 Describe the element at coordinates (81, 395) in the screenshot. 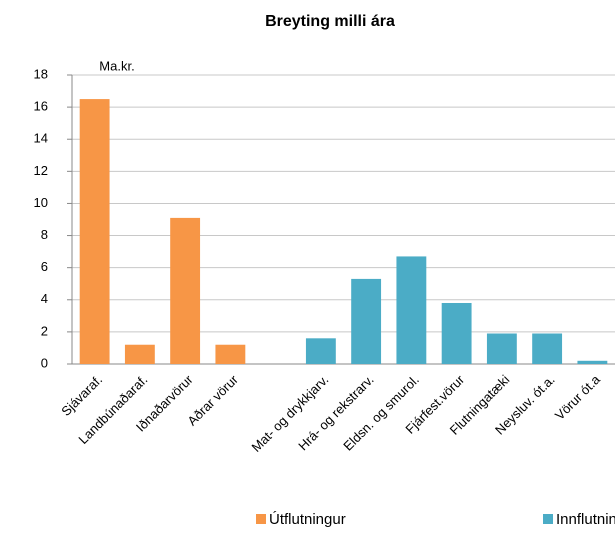

I see `x-tick-label: Sjávaraf.` at that location.